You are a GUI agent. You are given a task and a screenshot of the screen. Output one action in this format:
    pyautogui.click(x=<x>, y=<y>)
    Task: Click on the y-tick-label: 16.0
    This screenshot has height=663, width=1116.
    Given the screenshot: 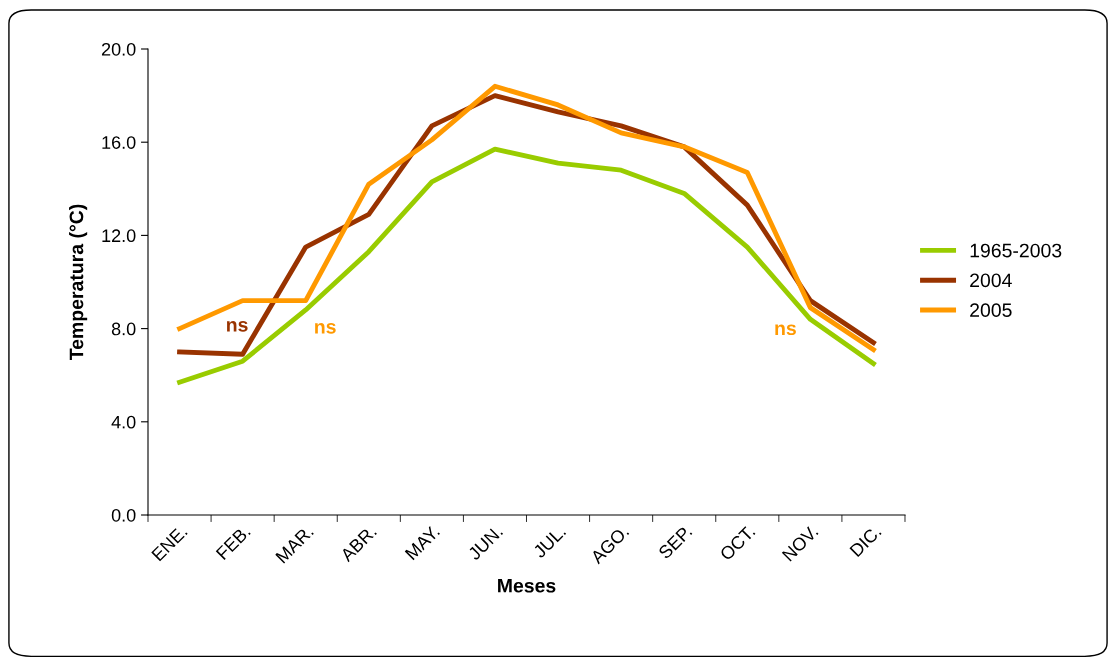 What is the action you would take?
    pyautogui.click(x=119, y=142)
    